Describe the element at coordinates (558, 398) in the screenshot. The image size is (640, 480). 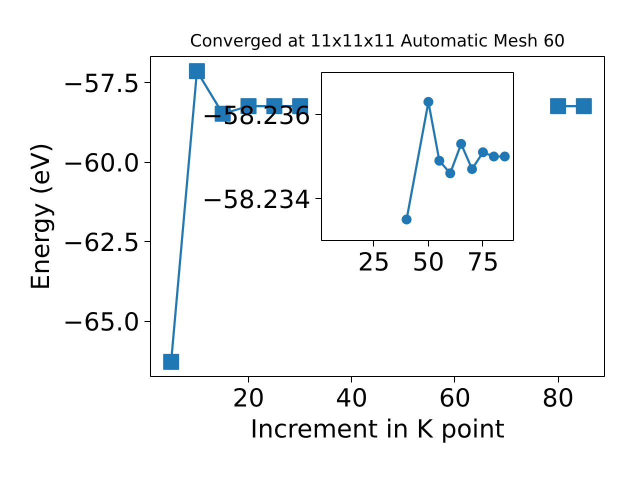
I see `x-tick-label: 80` at that location.